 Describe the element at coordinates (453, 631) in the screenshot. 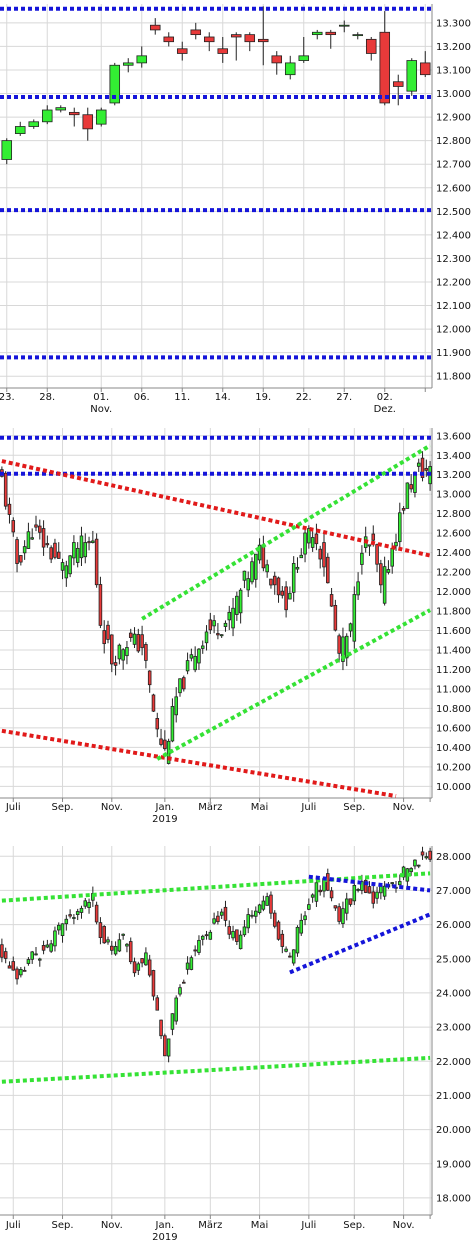

I see `y-tick-label: 11.600` at that location.